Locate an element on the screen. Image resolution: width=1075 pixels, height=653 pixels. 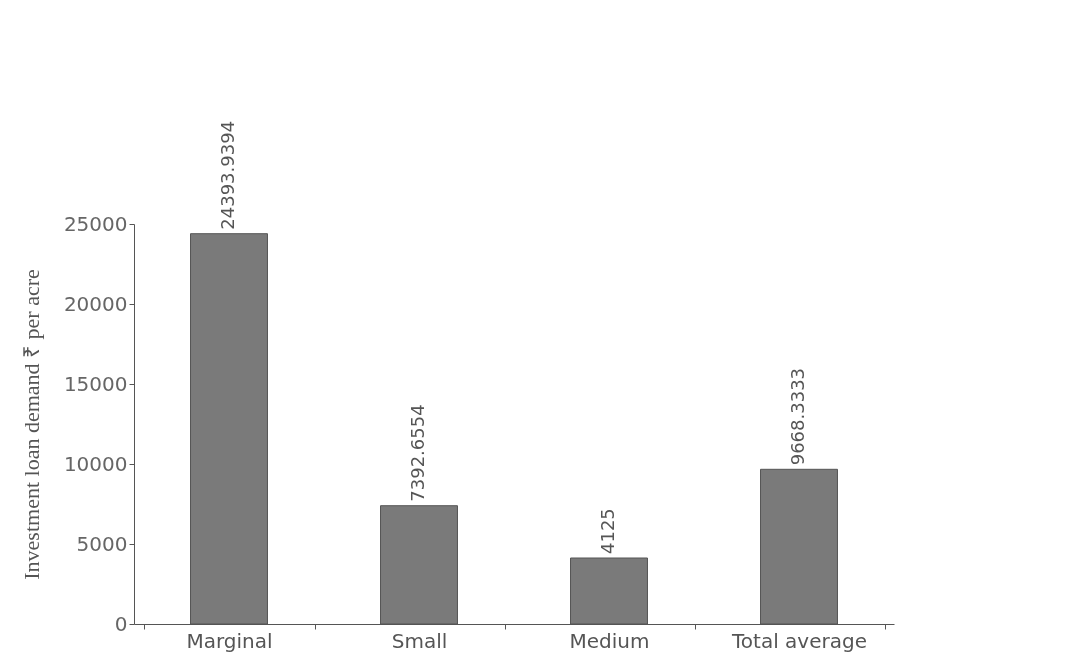
data-label: 4125 is located at coordinates (607, 531).